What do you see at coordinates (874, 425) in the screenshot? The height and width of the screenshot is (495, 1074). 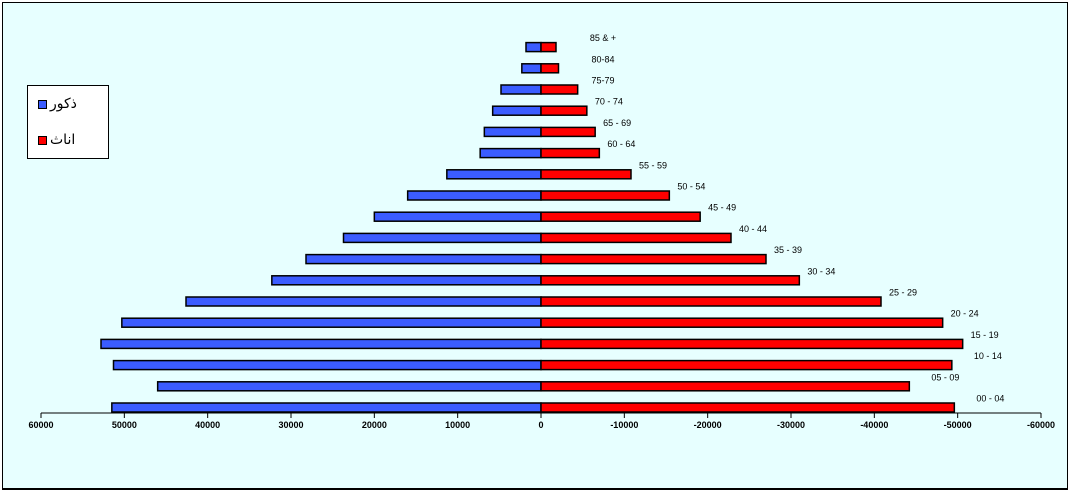 I see `x-tick-label: -40000` at bounding box center [874, 425].